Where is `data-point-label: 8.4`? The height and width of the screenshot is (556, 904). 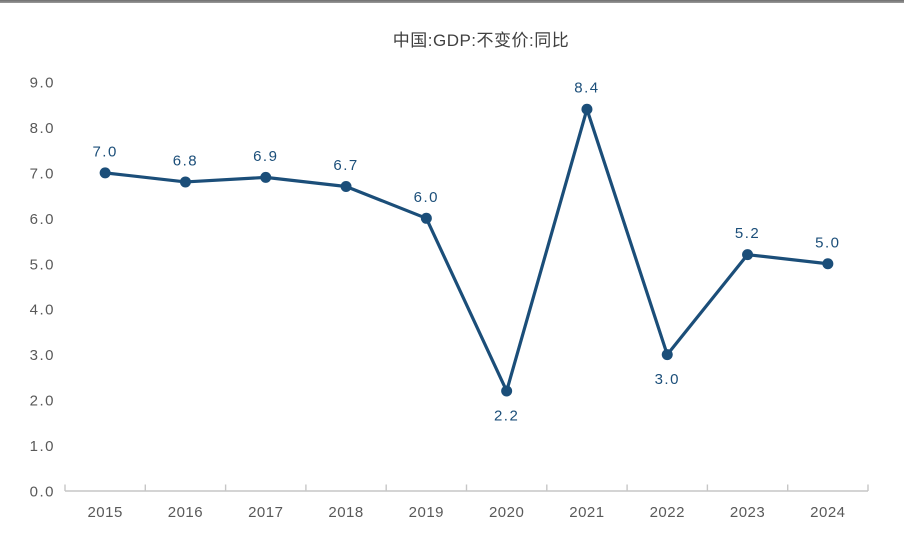
data-point-label: 8.4 is located at coordinates (586, 88).